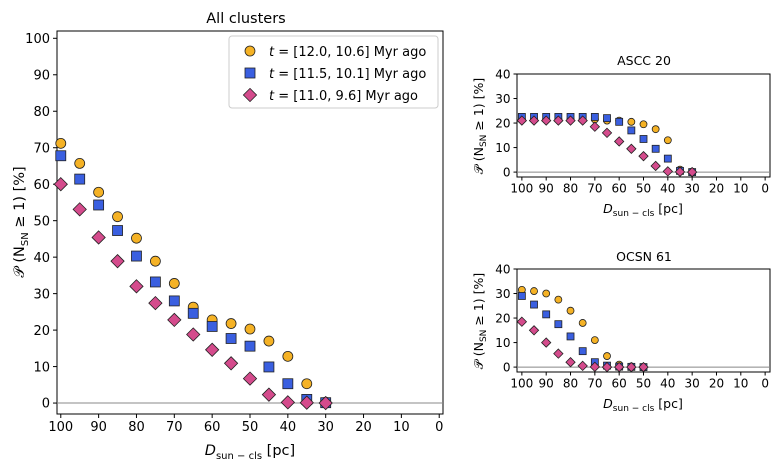 Image resolution: width=784 pixels, height=470 pixels. What do you see at coordinates (619, 384) in the screenshot?
I see `ocsn-xtick-label: 60` at bounding box center [619, 384].